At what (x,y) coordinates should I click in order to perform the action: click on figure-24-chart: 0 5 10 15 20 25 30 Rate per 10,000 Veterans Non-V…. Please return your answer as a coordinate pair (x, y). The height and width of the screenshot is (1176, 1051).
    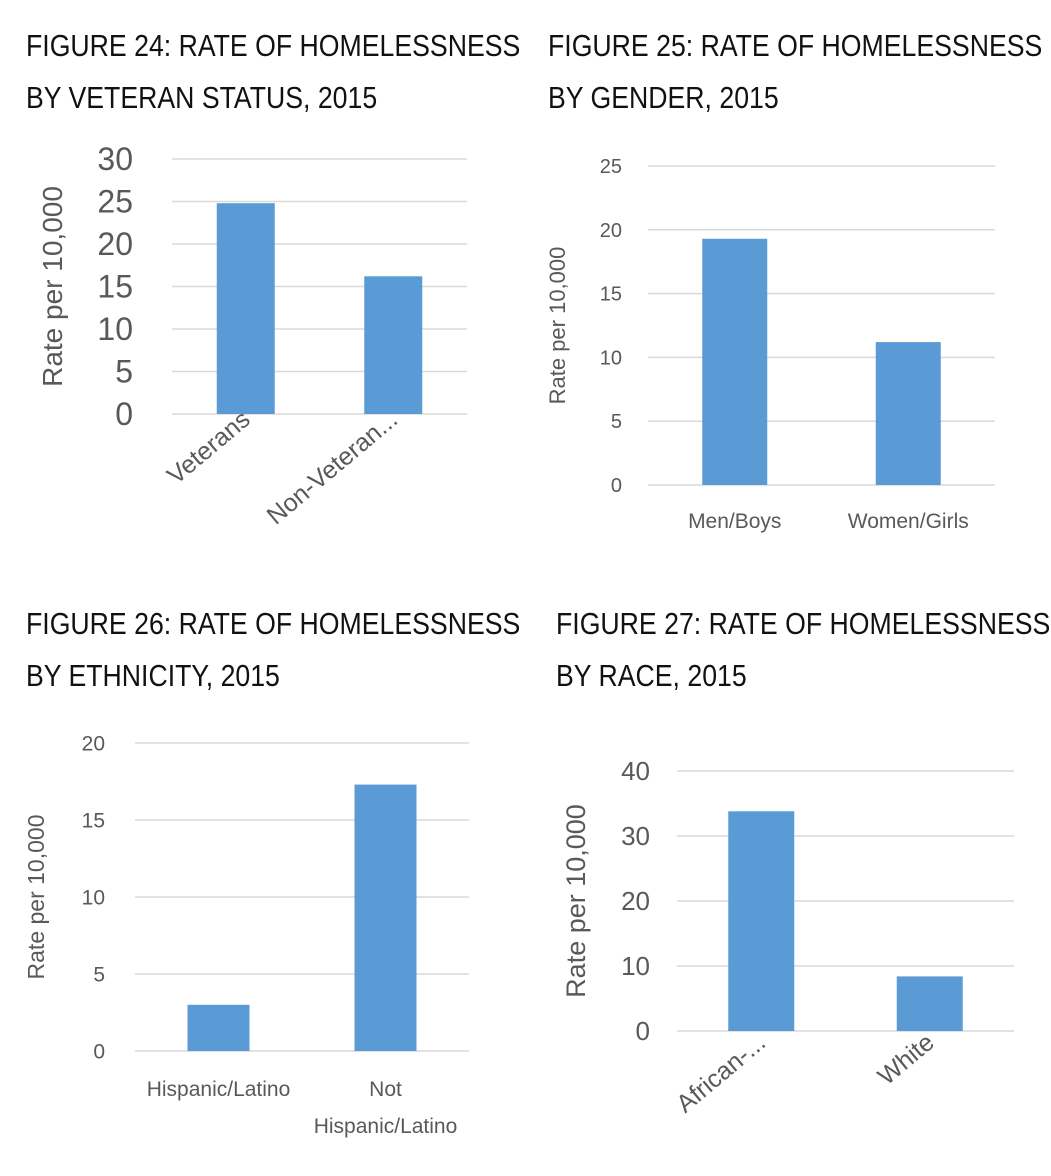
    Looking at the image, I should click on (252, 335).